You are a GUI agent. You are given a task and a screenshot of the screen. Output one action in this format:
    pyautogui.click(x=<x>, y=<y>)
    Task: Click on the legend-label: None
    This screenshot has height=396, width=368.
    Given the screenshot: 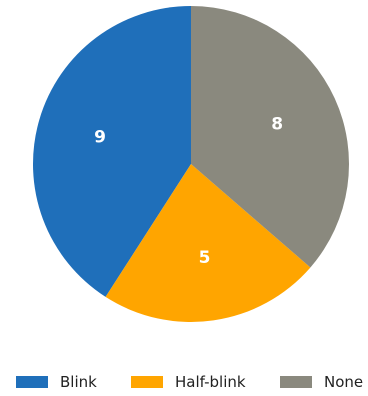 What is the action you would take?
    pyautogui.click(x=343, y=382)
    